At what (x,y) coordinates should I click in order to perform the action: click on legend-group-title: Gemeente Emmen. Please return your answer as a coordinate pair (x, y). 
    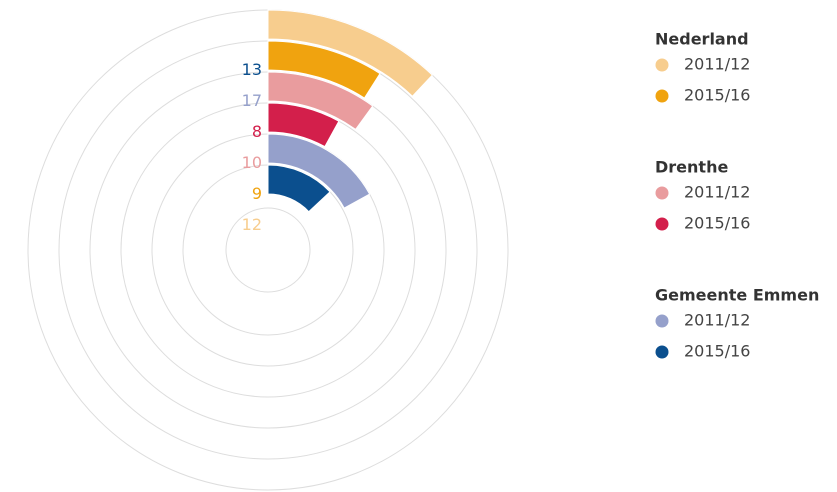
    Looking at the image, I should click on (737, 295).